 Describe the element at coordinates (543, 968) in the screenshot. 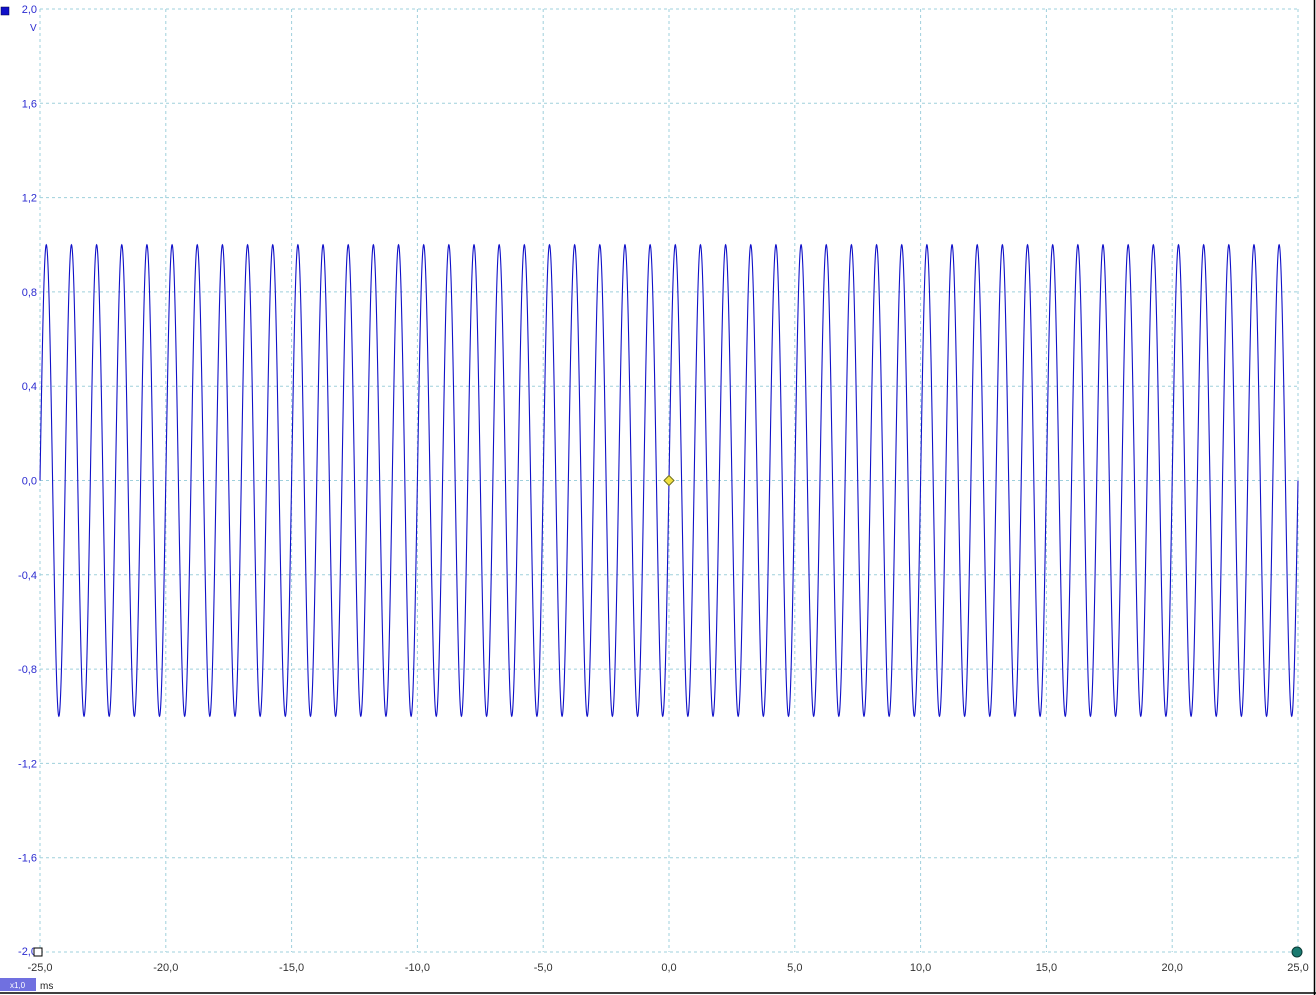

I see `x-tick-label: -5,0` at that location.